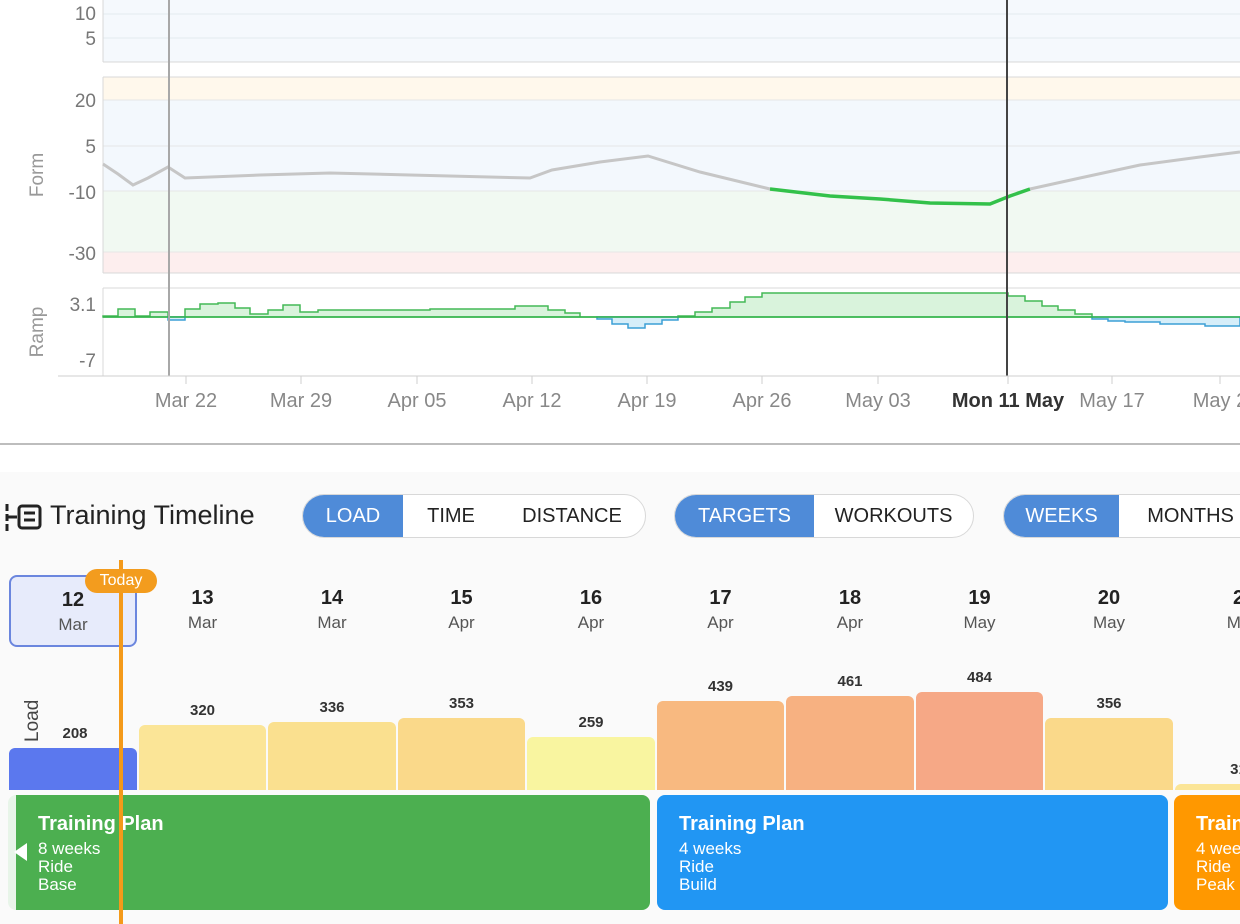 Image resolution: width=1240 pixels, height=924 pixels. Describe the element at coordinates (979, 598) in the screenshot. I see `week-day: 19` at that location.